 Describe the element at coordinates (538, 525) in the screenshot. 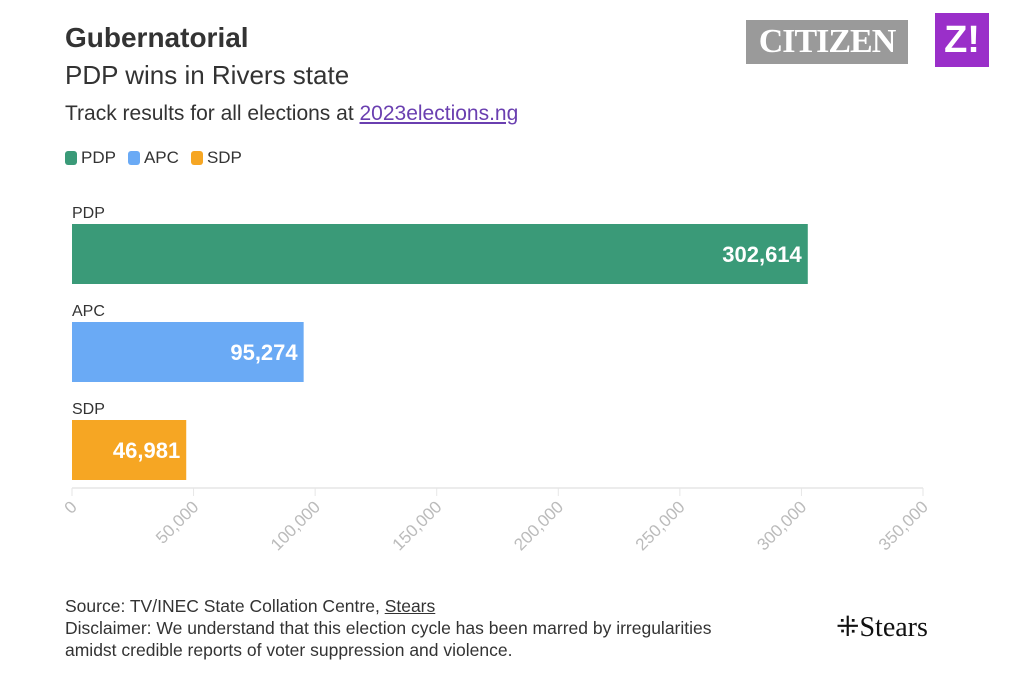

I see `x-tick-label: 200,000` at that location.